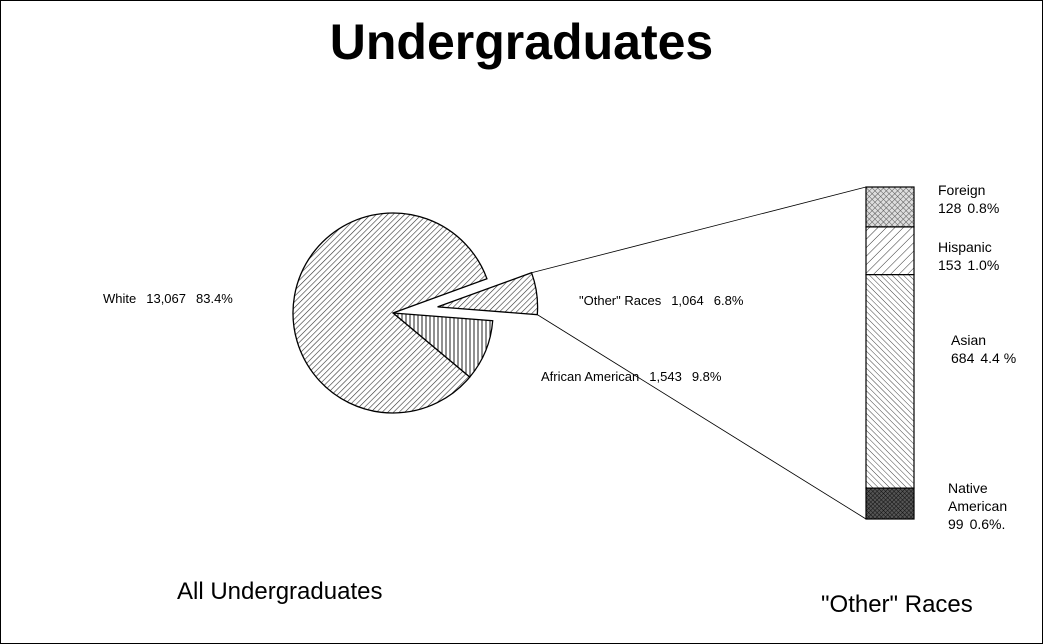 The image size is (1043, 644). Describe the element at coordinates (897, 604) in the screenshot. I see `bar-caption: "Other" Races` at that location.